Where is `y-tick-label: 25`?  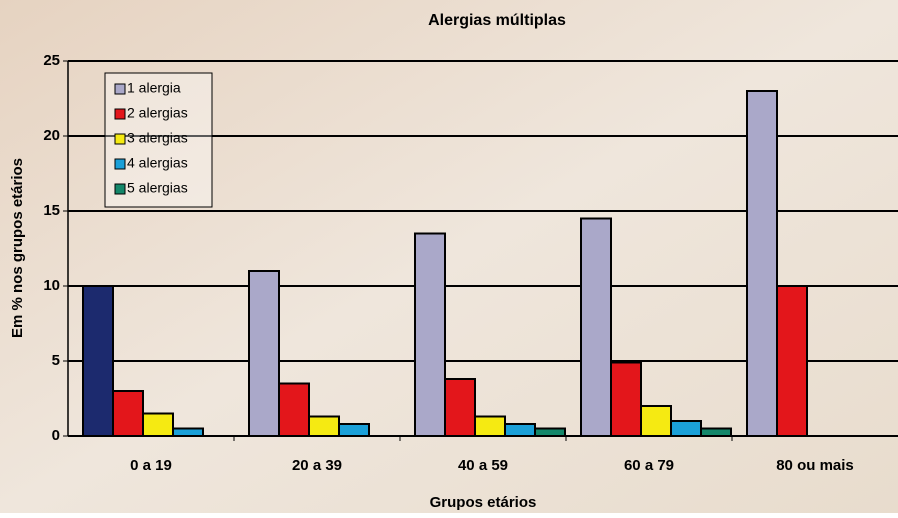
y-tick-label: 25 is located at coordinates (51, 60).